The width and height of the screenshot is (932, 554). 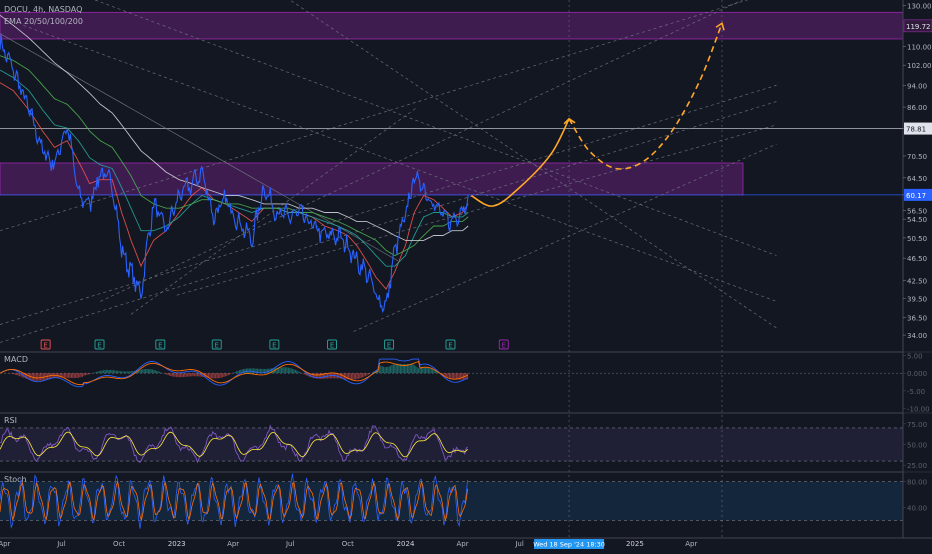 What do you see at coordinates (177, 544) in the screenshot?
I see `time-axis-label: 2023` at bounding box center [177, 544].